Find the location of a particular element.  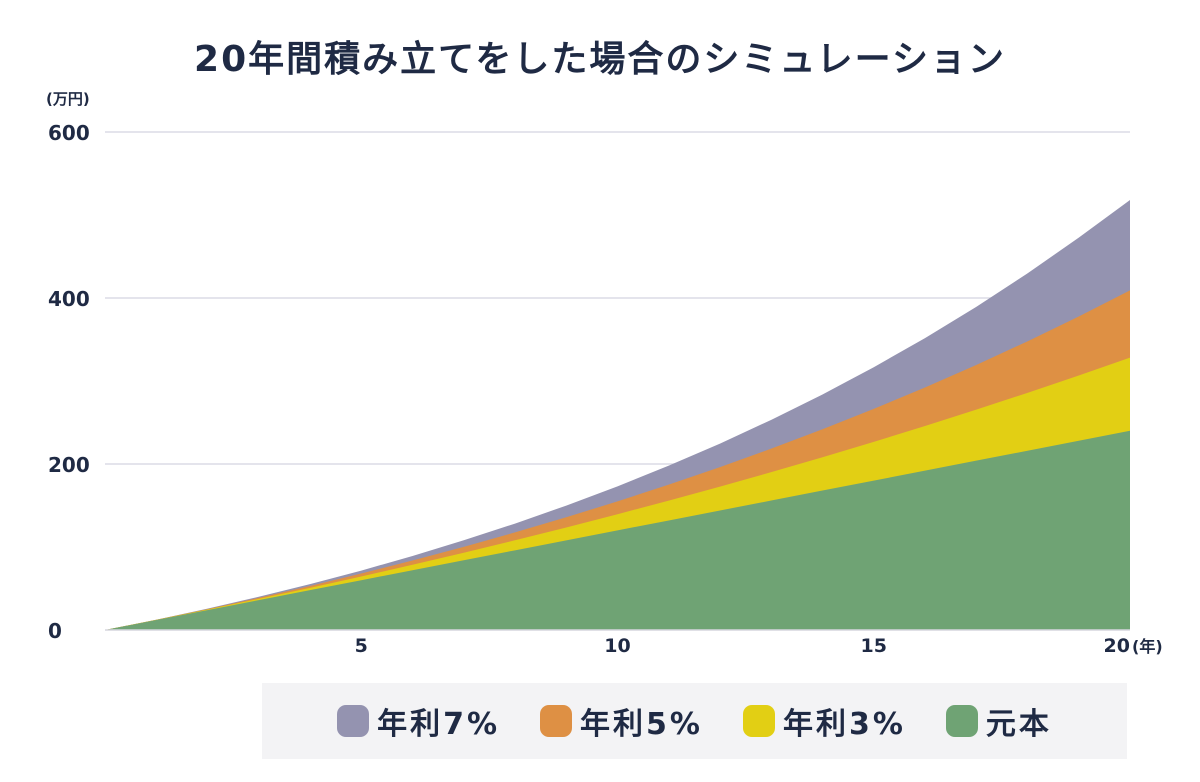

legend-item-principal: 元本 is located at coordinates (998, 721).